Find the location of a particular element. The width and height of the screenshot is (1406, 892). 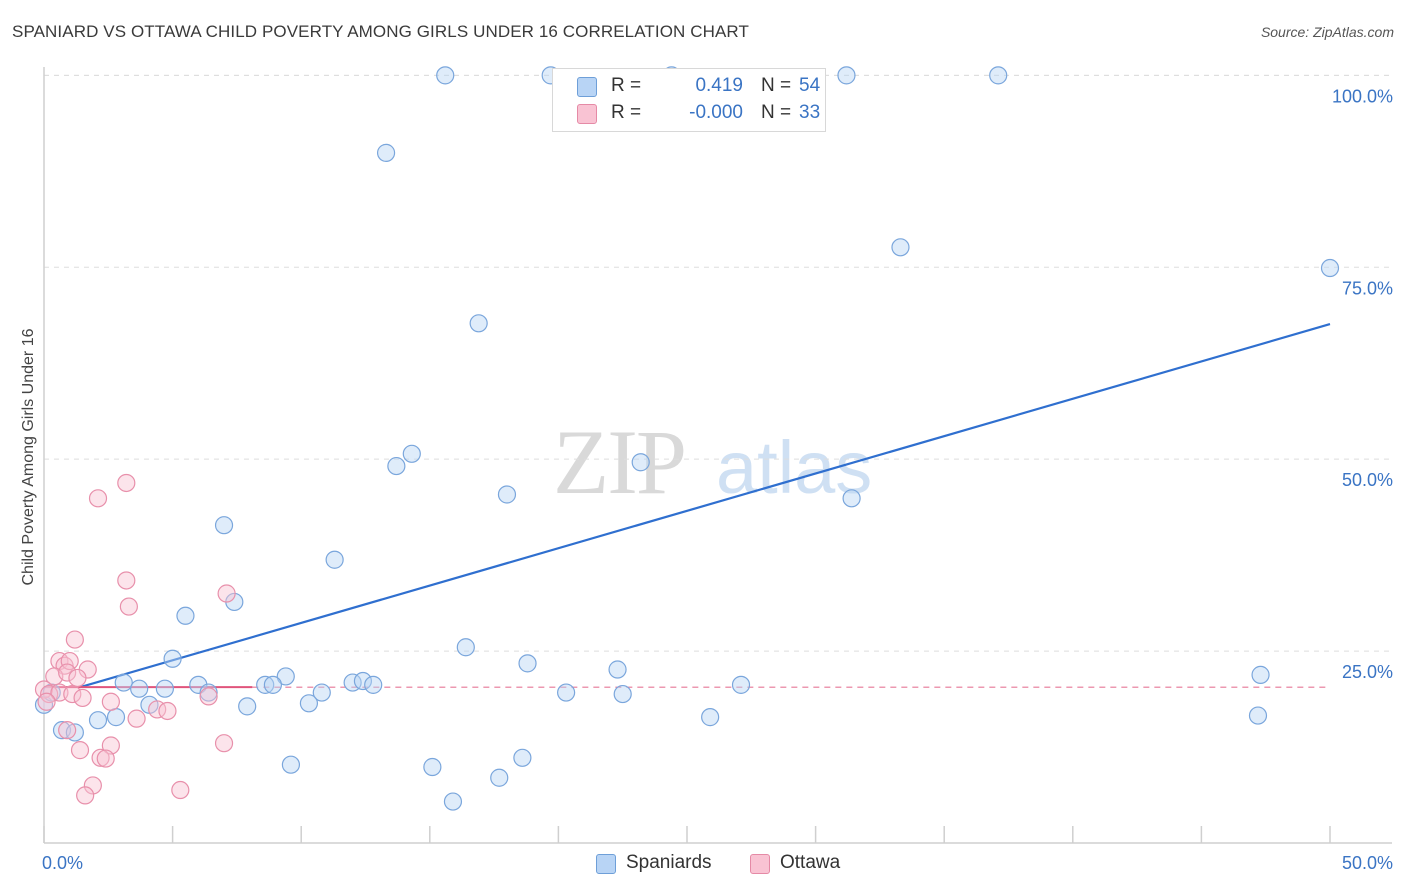

legend-r-value-ottawa: -0.000 is located at coordinates (716, 112).